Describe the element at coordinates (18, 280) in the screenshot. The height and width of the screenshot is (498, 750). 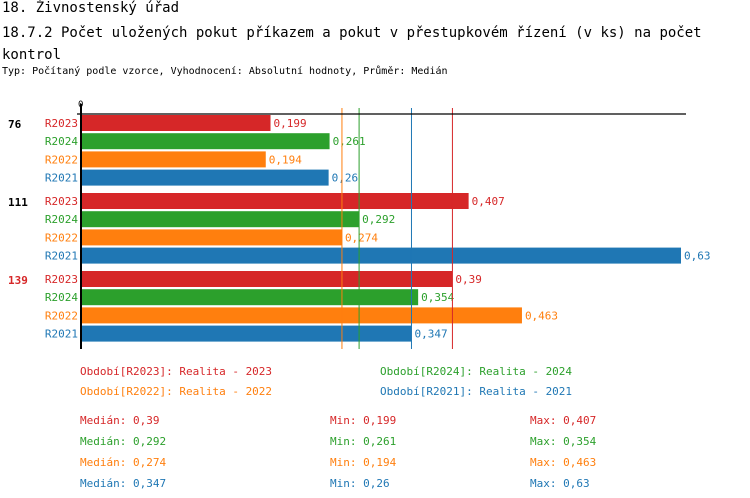
I see `category-label: 139` at that location.